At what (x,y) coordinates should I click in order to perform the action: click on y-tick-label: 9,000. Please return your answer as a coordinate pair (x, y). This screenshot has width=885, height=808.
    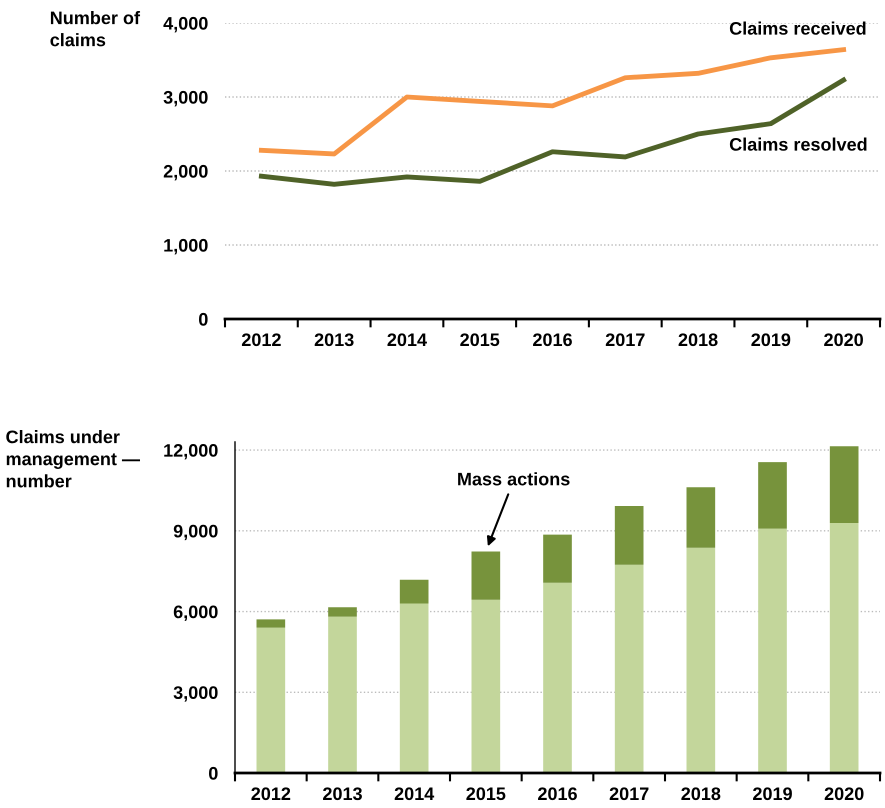
    Looking at the image, I should click on (196, 532).